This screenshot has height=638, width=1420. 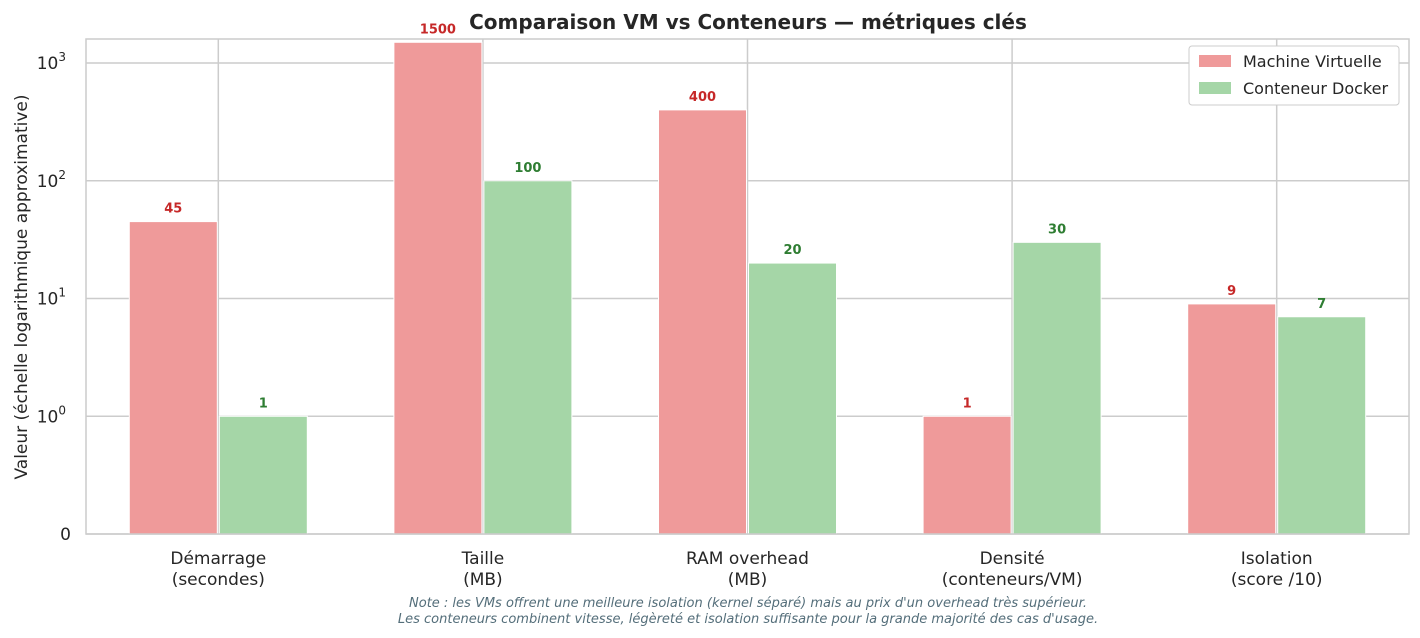 I want to click on x-tick-label: (score /10), so click(x=1277, y=580).